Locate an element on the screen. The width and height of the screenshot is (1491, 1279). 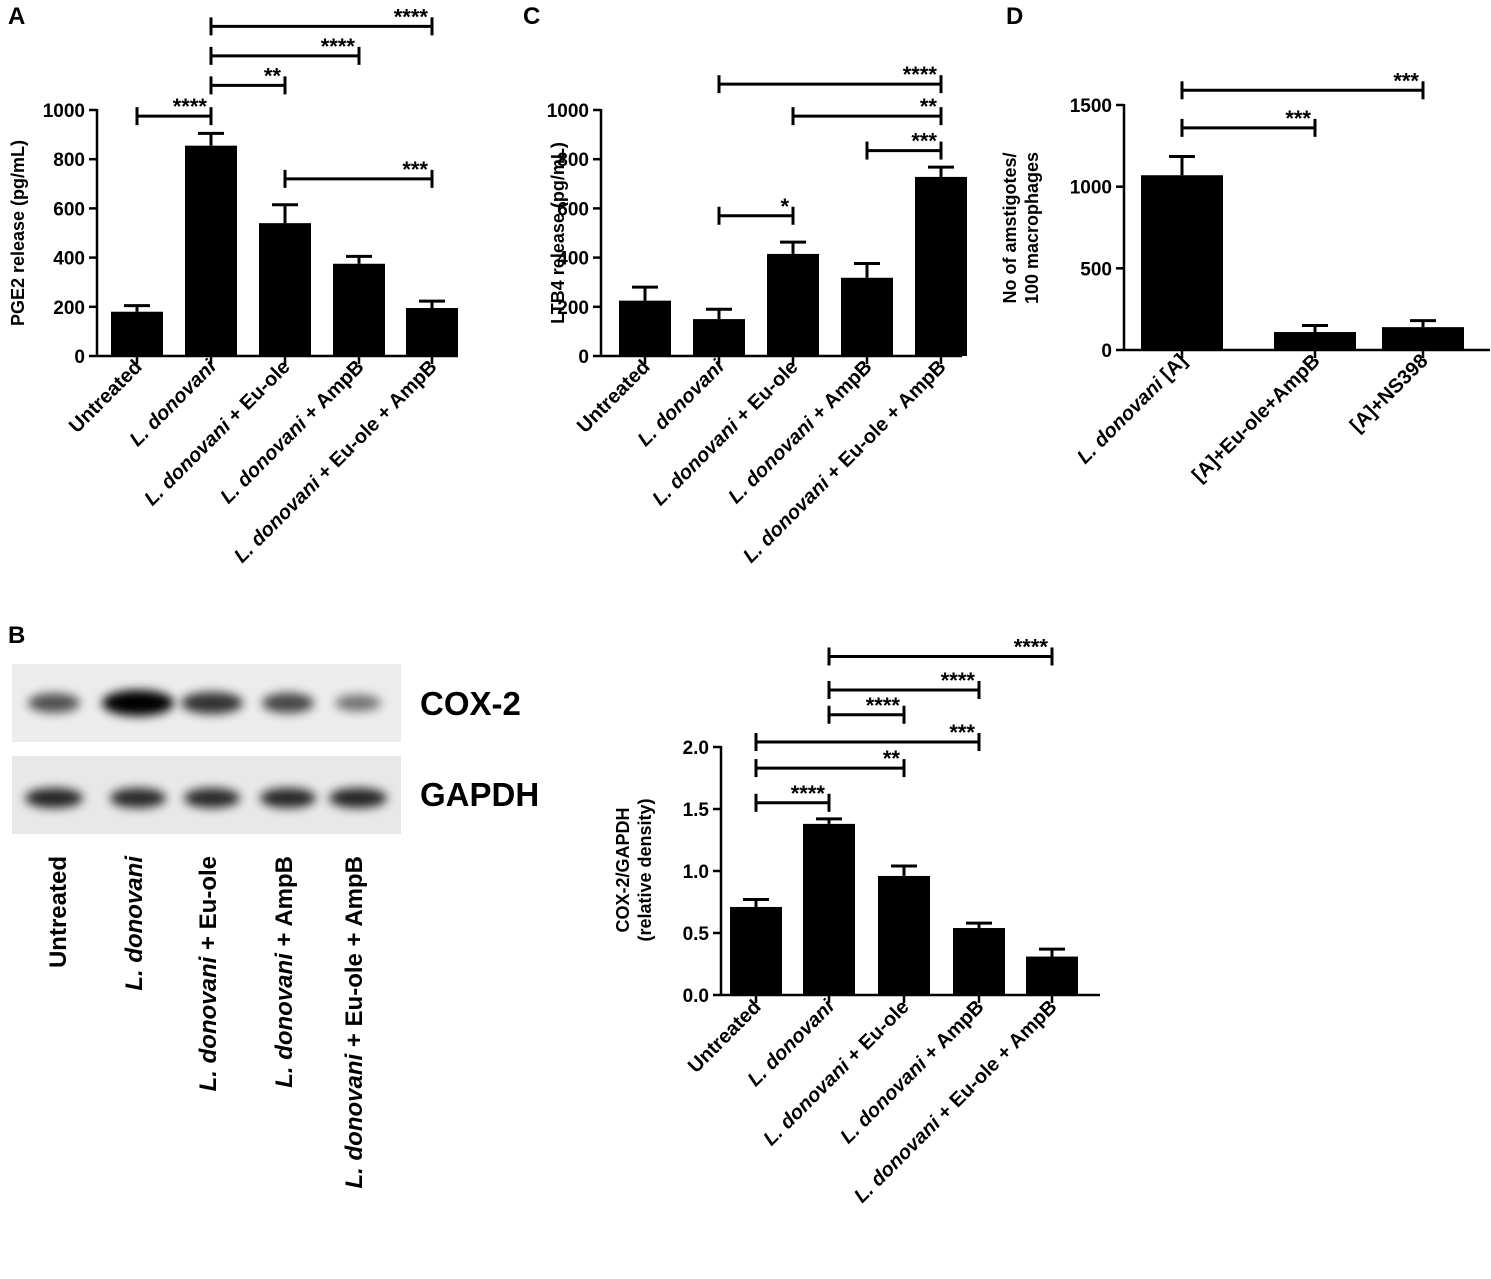
y-tick-label: 1.5 is located at coordinates (696, 810).